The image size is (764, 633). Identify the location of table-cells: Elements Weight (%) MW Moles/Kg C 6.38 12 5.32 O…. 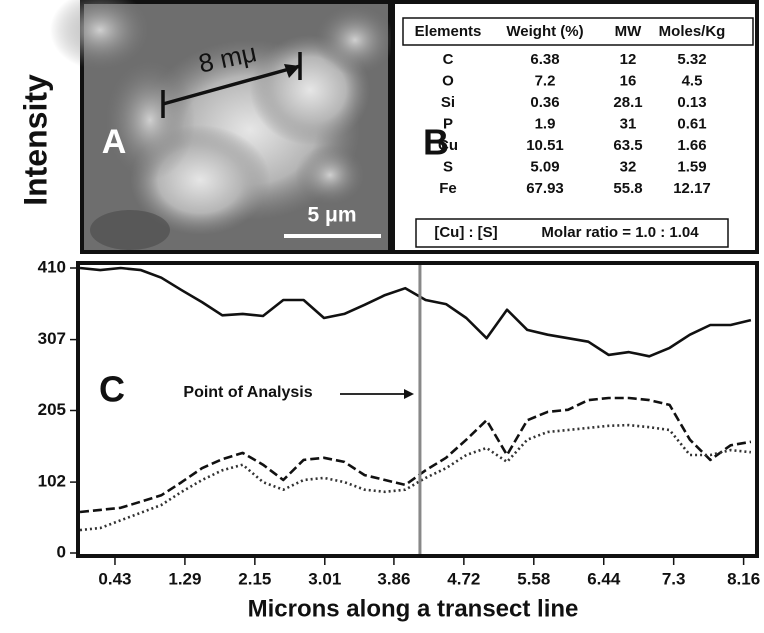
(570, 110).